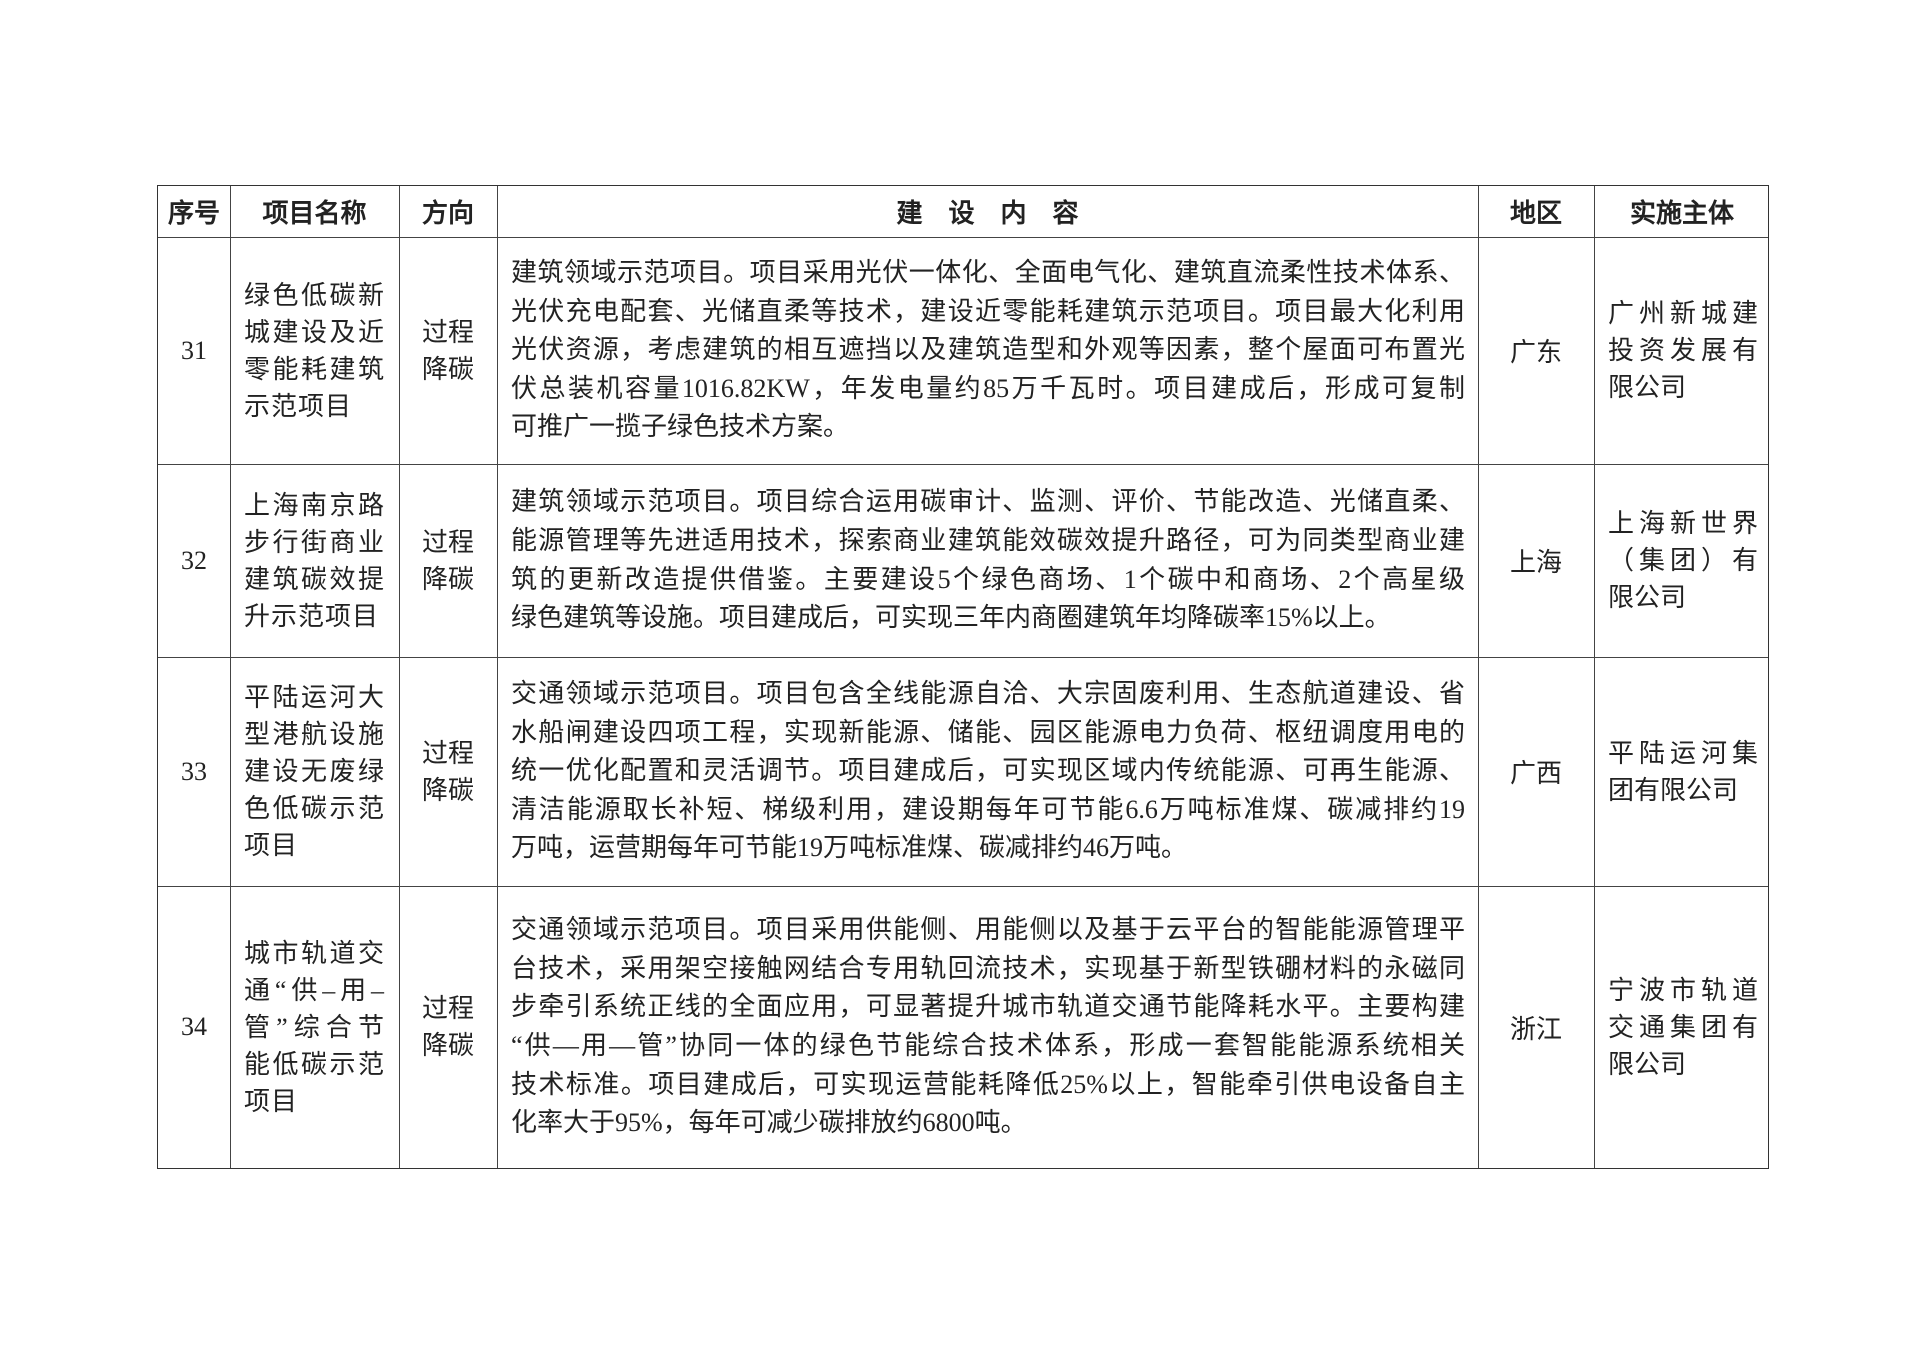 This screenshot has height=1357, width=1920. Describe the element at coordinates (314, 953) in the screenshot. I see `text-line: 城市轨道交` at that location.